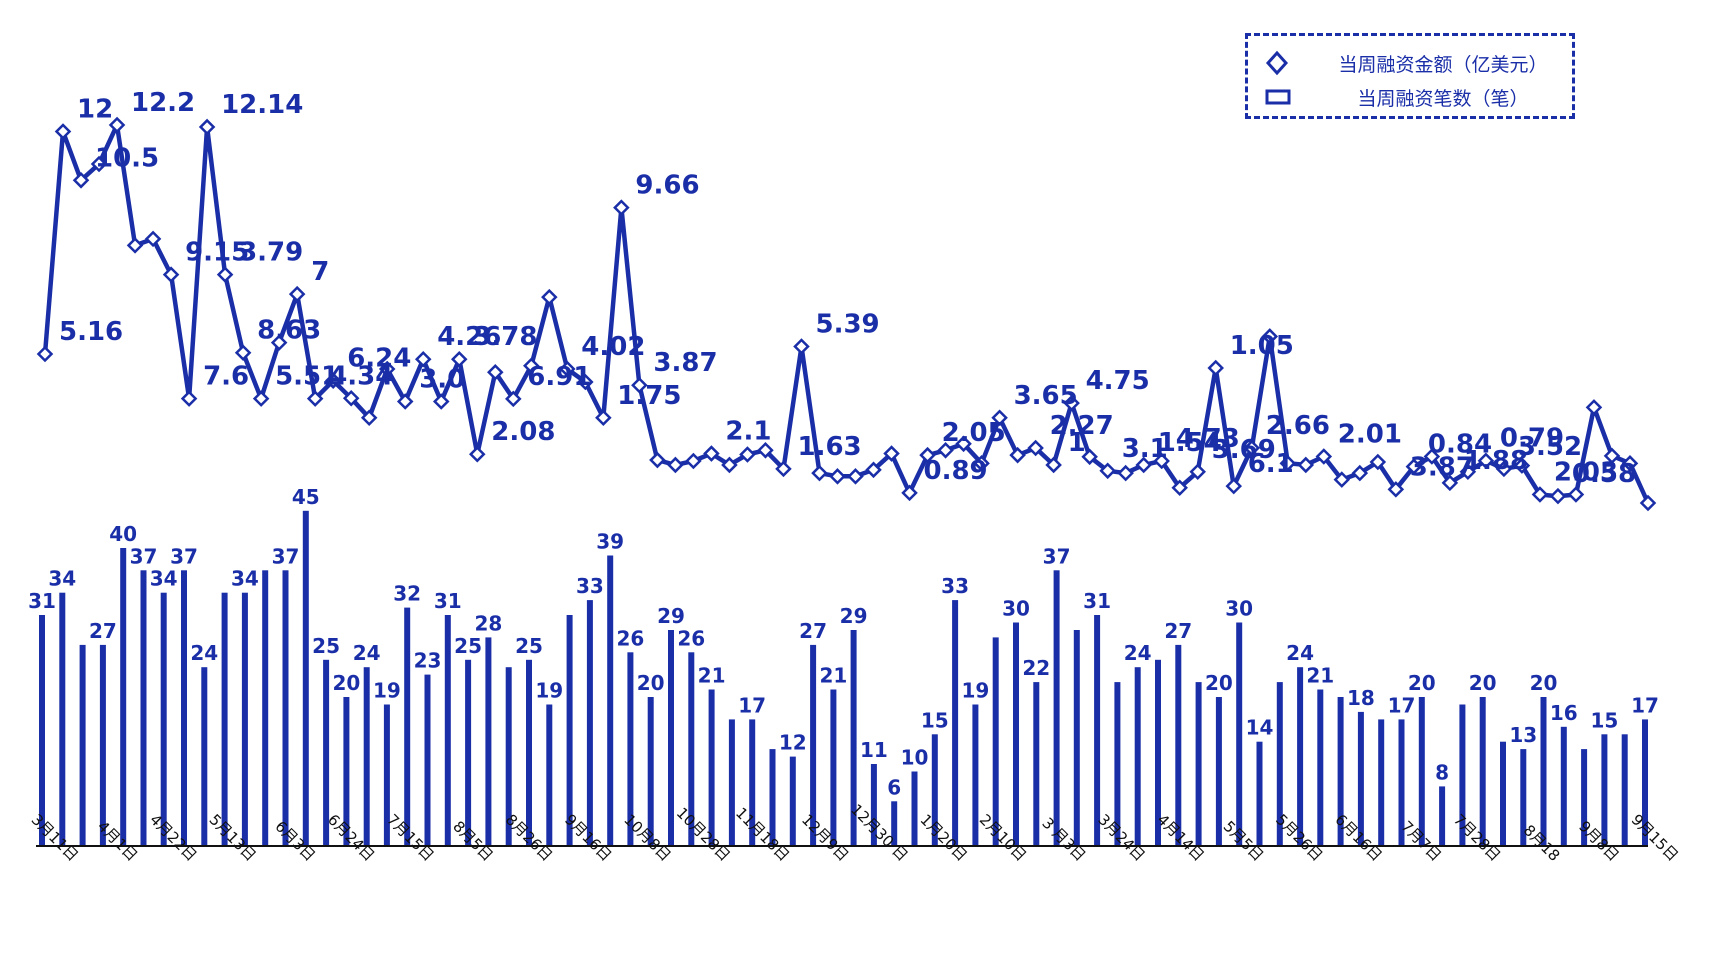  Describe the element at coordinates (1442, 772) in the screenshot. I see `bar-value-label: 8` at that location.